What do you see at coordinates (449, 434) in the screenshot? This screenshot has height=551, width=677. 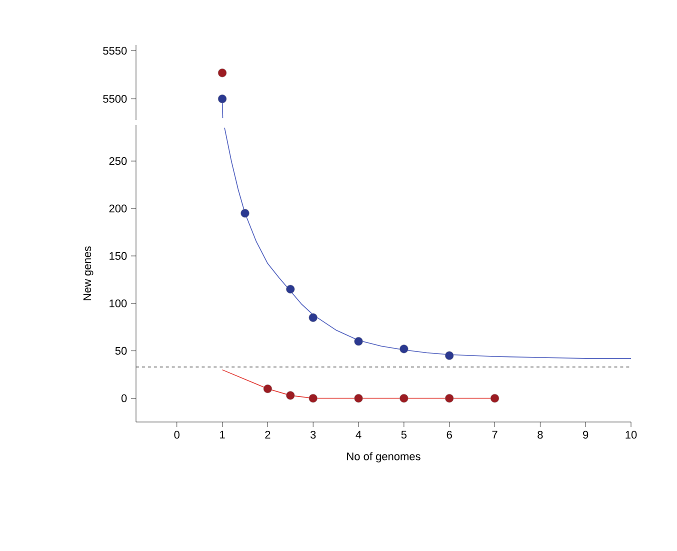 I see `x-tick-label: 6` at bounding box center [449, 434].